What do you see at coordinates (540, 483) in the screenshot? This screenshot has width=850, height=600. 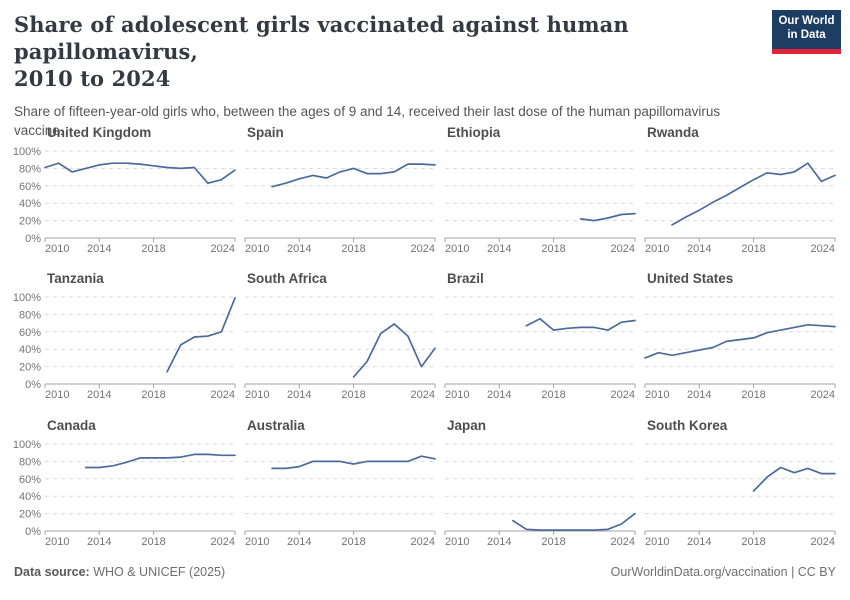 I see `facet-japan: Japan 2010 2014 2018 2024` at bounding box center [540, 483].